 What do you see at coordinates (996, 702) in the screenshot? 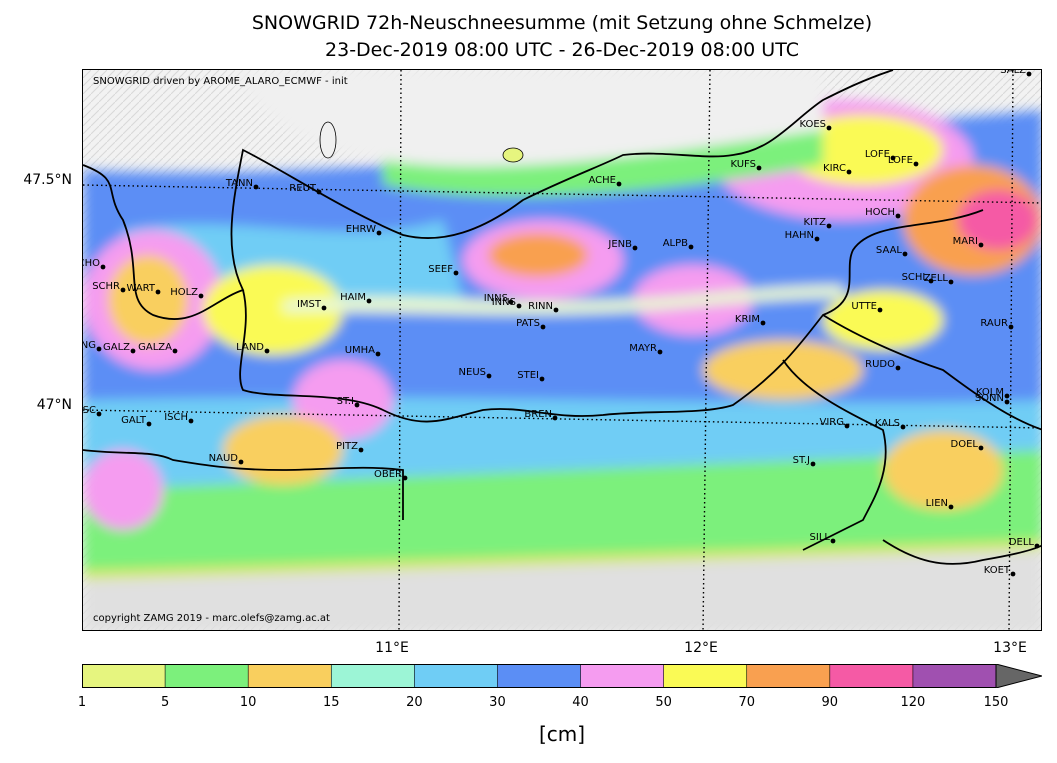
I see `colorbar-tick-label: 150` at bounding box center [996, 702].